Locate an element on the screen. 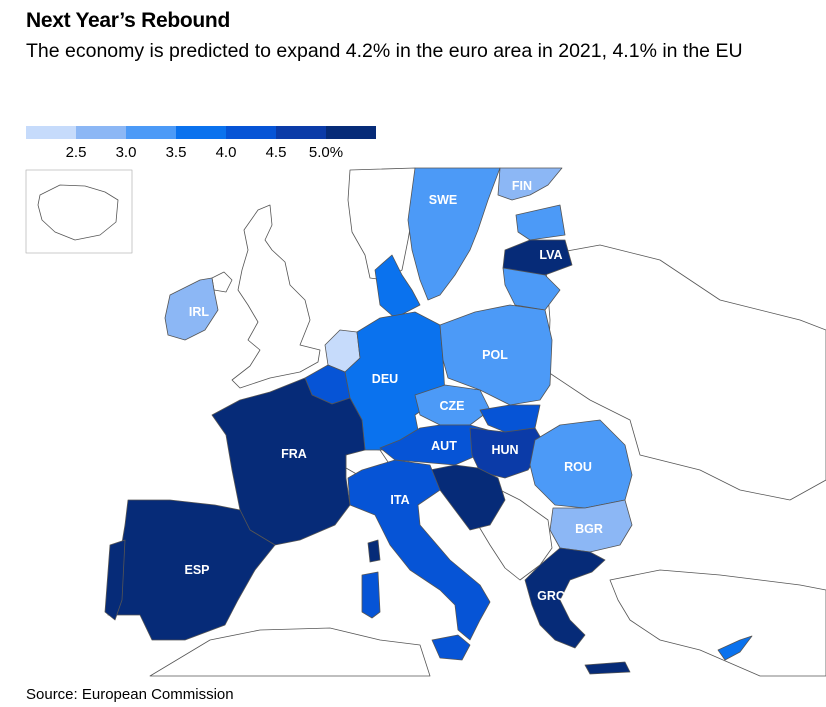 The image size is (826, 707). norway is located at coordinates (381, 224).